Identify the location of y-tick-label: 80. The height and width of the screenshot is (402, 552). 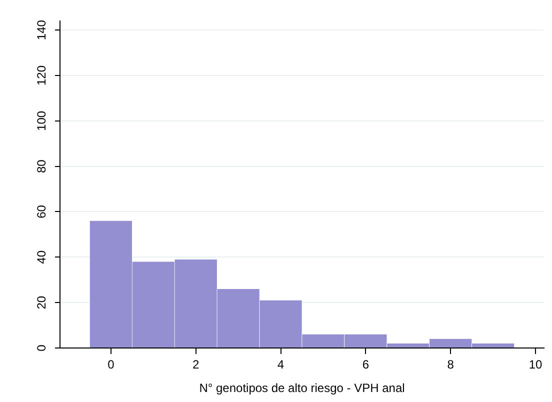
(41, 166).